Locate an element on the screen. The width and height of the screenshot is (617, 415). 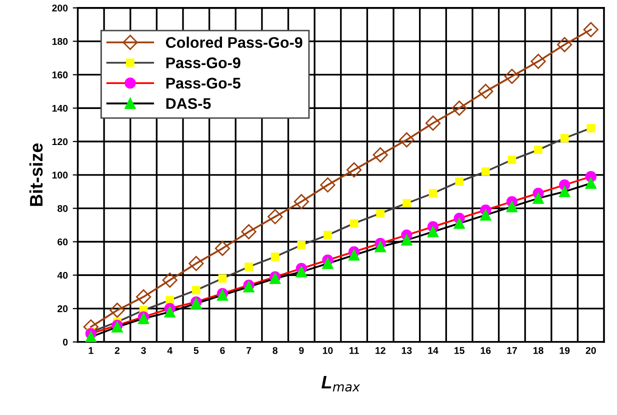
x-tick-label: 5 is located at coordinates (196, 350).